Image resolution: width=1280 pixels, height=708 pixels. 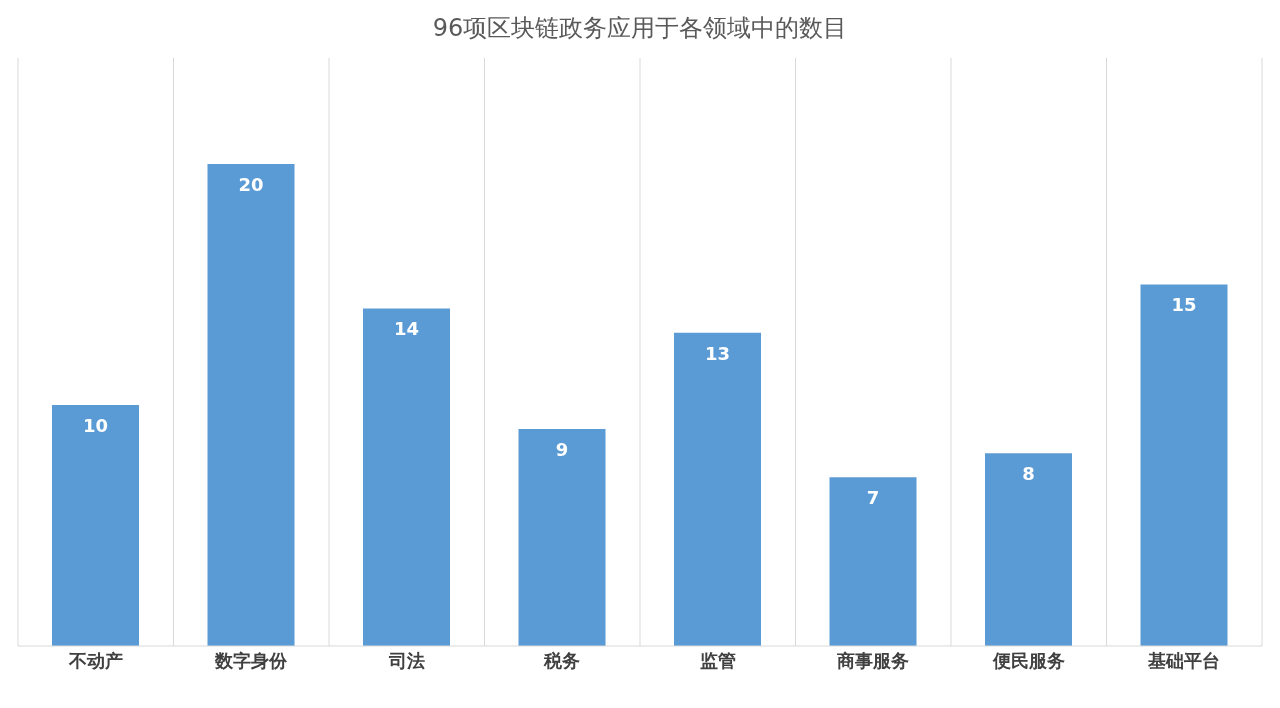 I want to click on data-label: 15, so click(x=1184, y=305).